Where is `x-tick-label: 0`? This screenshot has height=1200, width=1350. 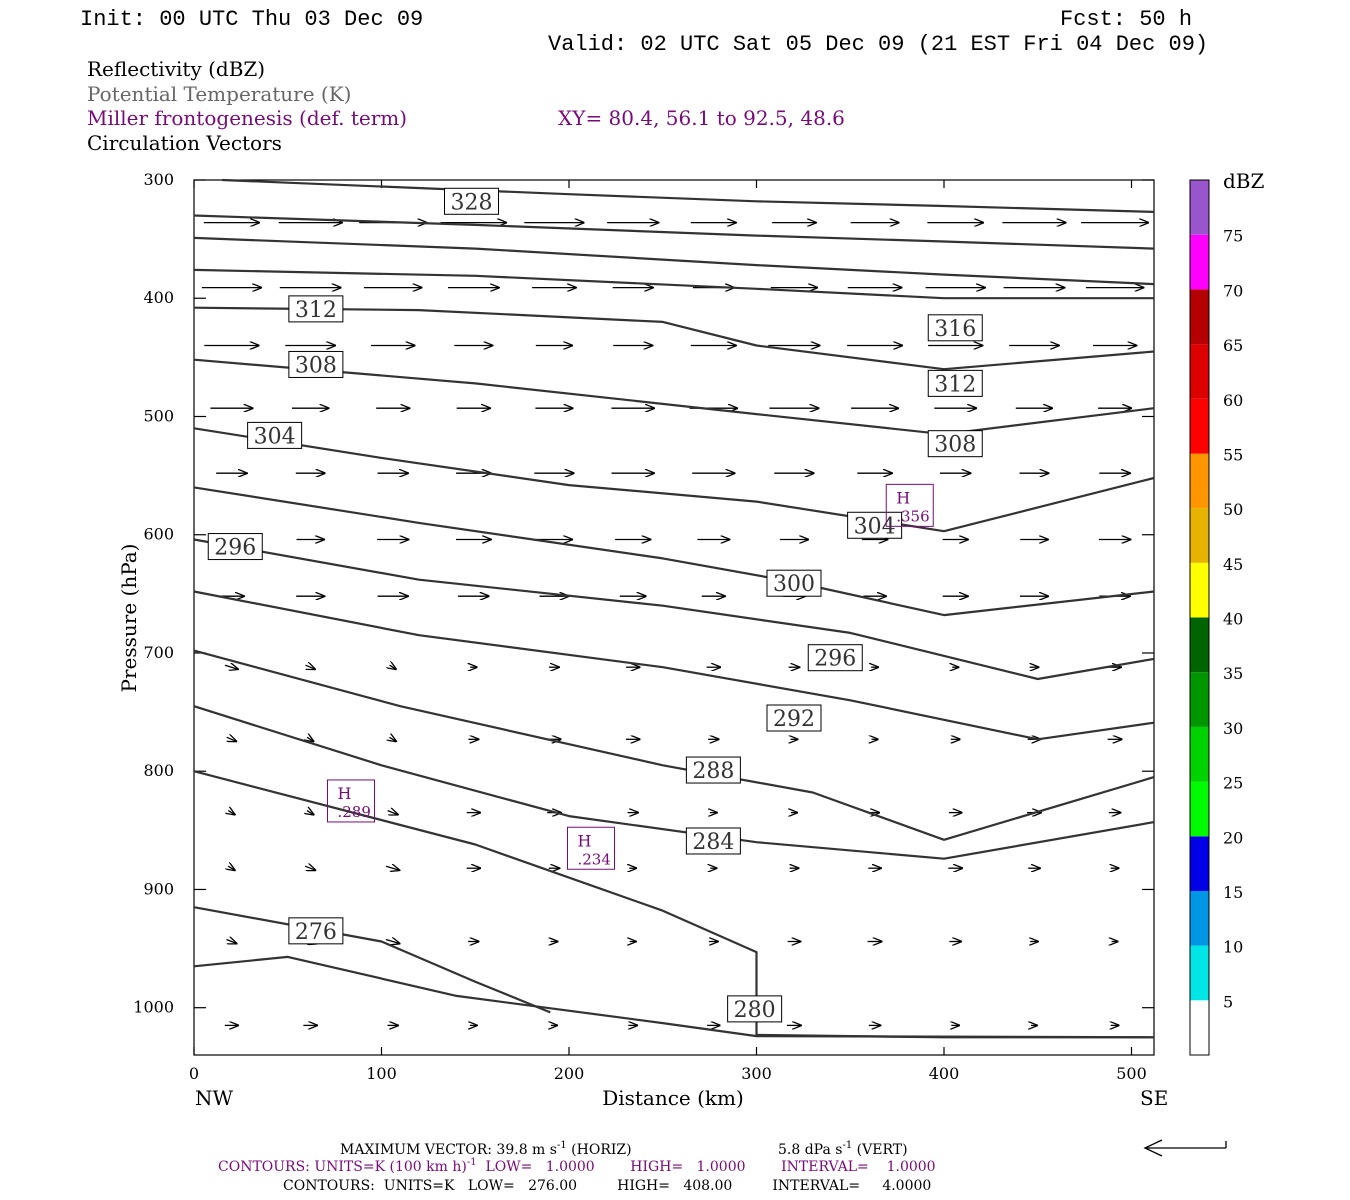
x-tick-label: 0 is located at coordinates (194, 1073).